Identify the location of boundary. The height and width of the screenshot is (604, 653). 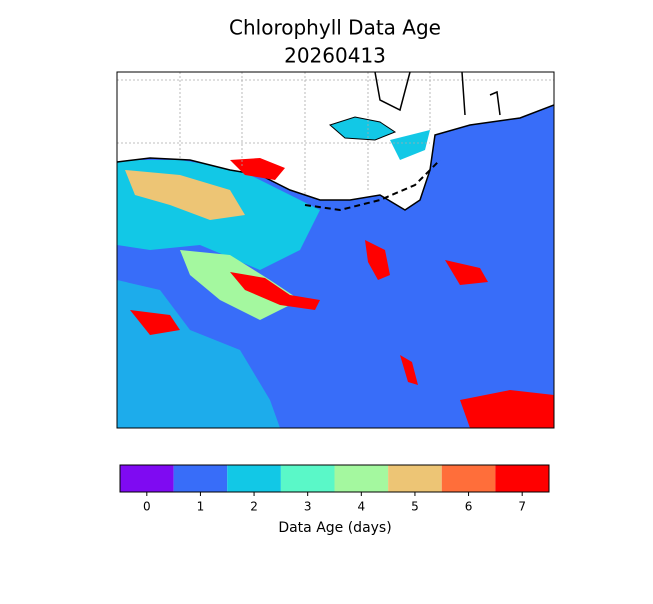
(372, 185).